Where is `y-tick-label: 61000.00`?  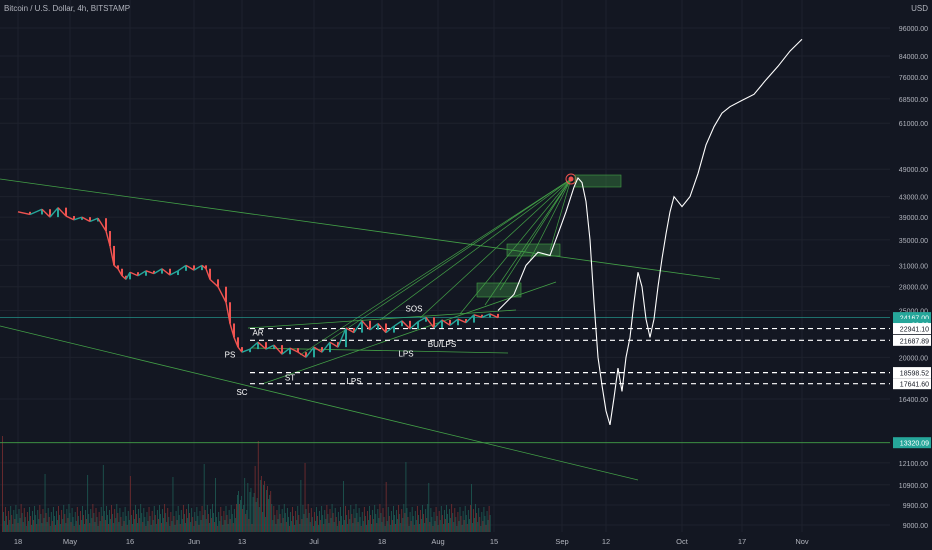 y-tick-label: 61000.00 is located at coordinates (913, 124).